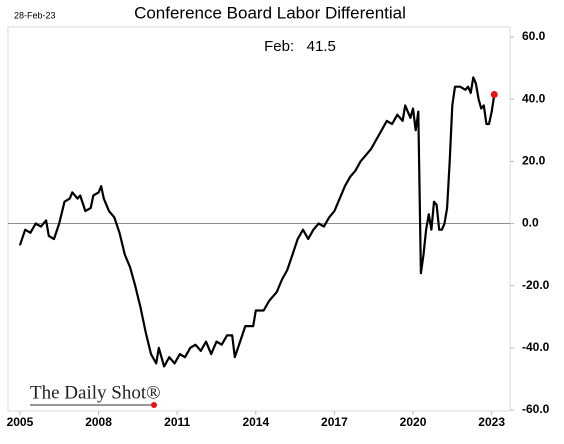 The width and height of the screenshot is (564, 444). Describe the element at coordinates (536, 347) in the screenshot. I see `y-tick-label: -40.0` at that location.